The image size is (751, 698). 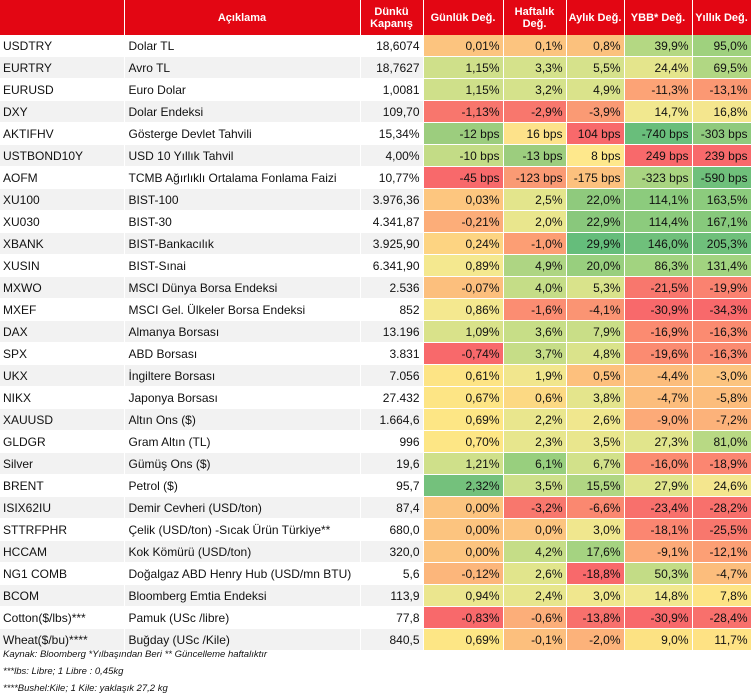 What do you see at coordinates (535, 243) in the screenshot?
I see `weekly-change-cell: -1,0%` at bounding box center [535, 243].